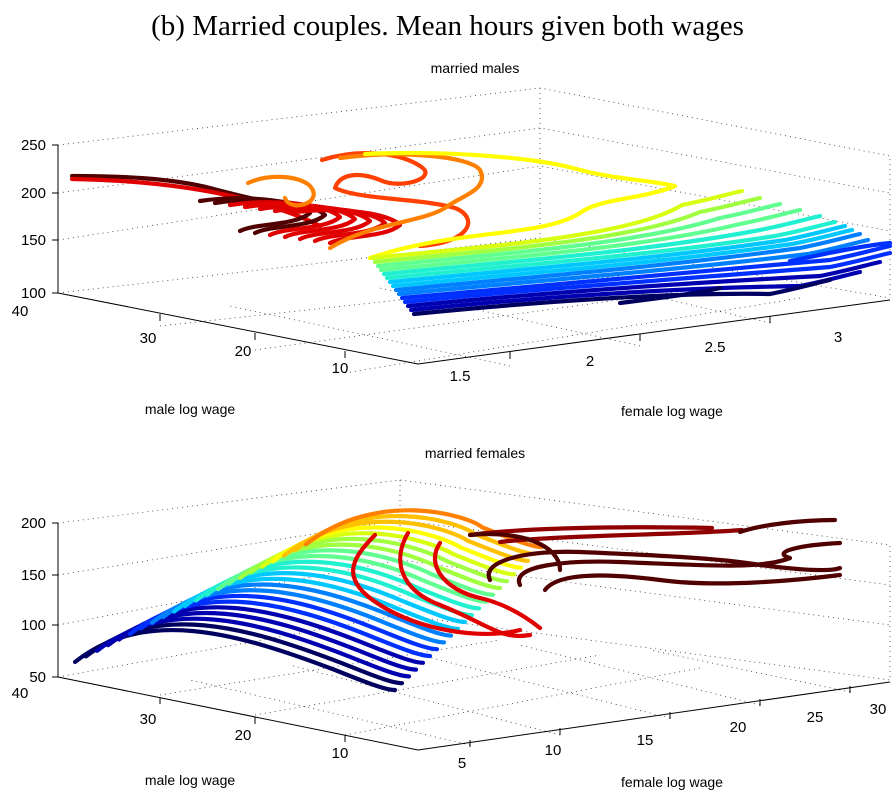 The image size is (895, 806). Describe the element at coordinates (37, 677) in the screenshot. I see `z-tick-label: 50` at that location.